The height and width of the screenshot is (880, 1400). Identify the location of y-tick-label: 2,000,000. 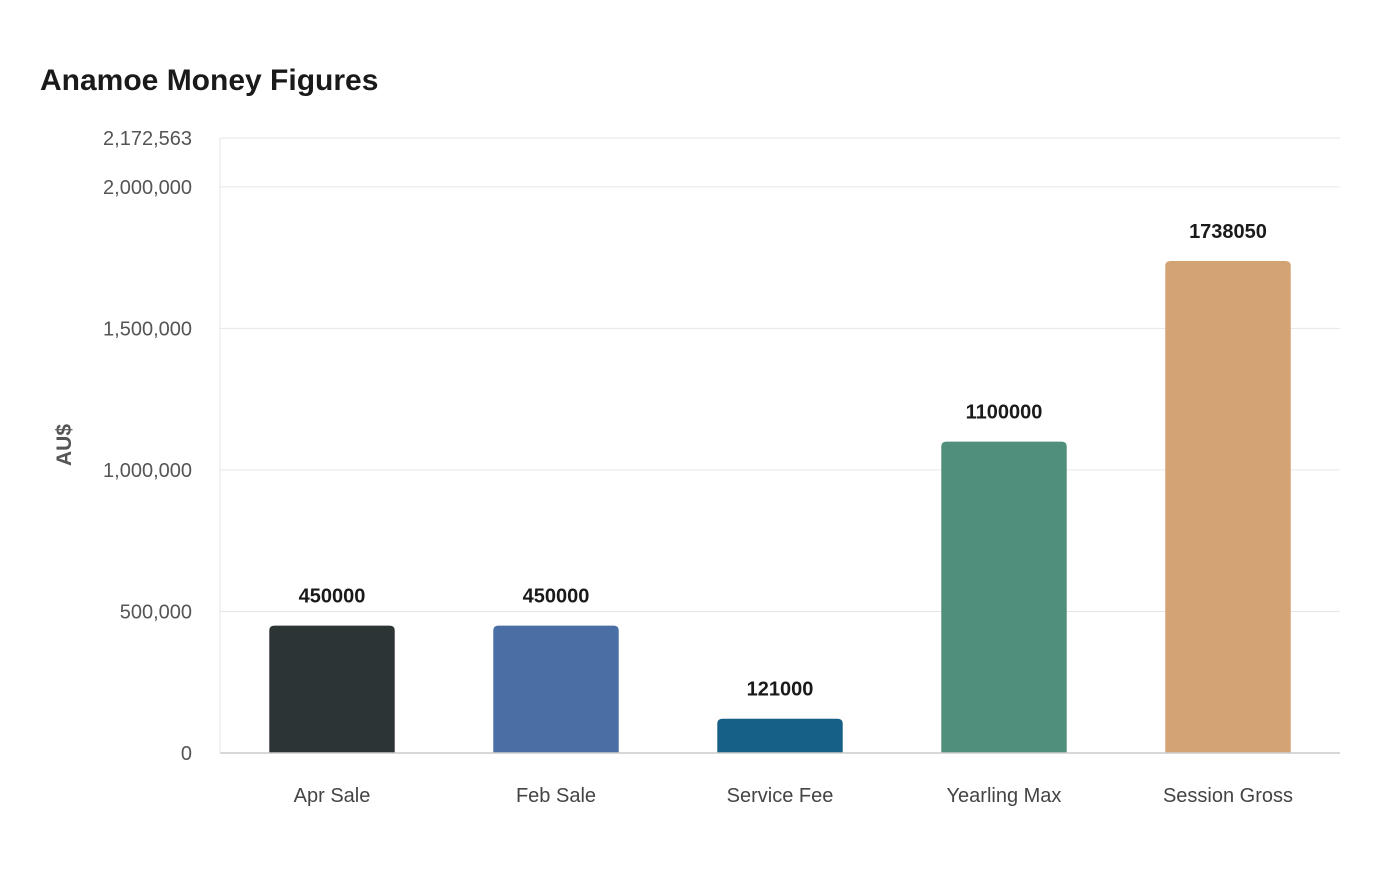
(147, 188).